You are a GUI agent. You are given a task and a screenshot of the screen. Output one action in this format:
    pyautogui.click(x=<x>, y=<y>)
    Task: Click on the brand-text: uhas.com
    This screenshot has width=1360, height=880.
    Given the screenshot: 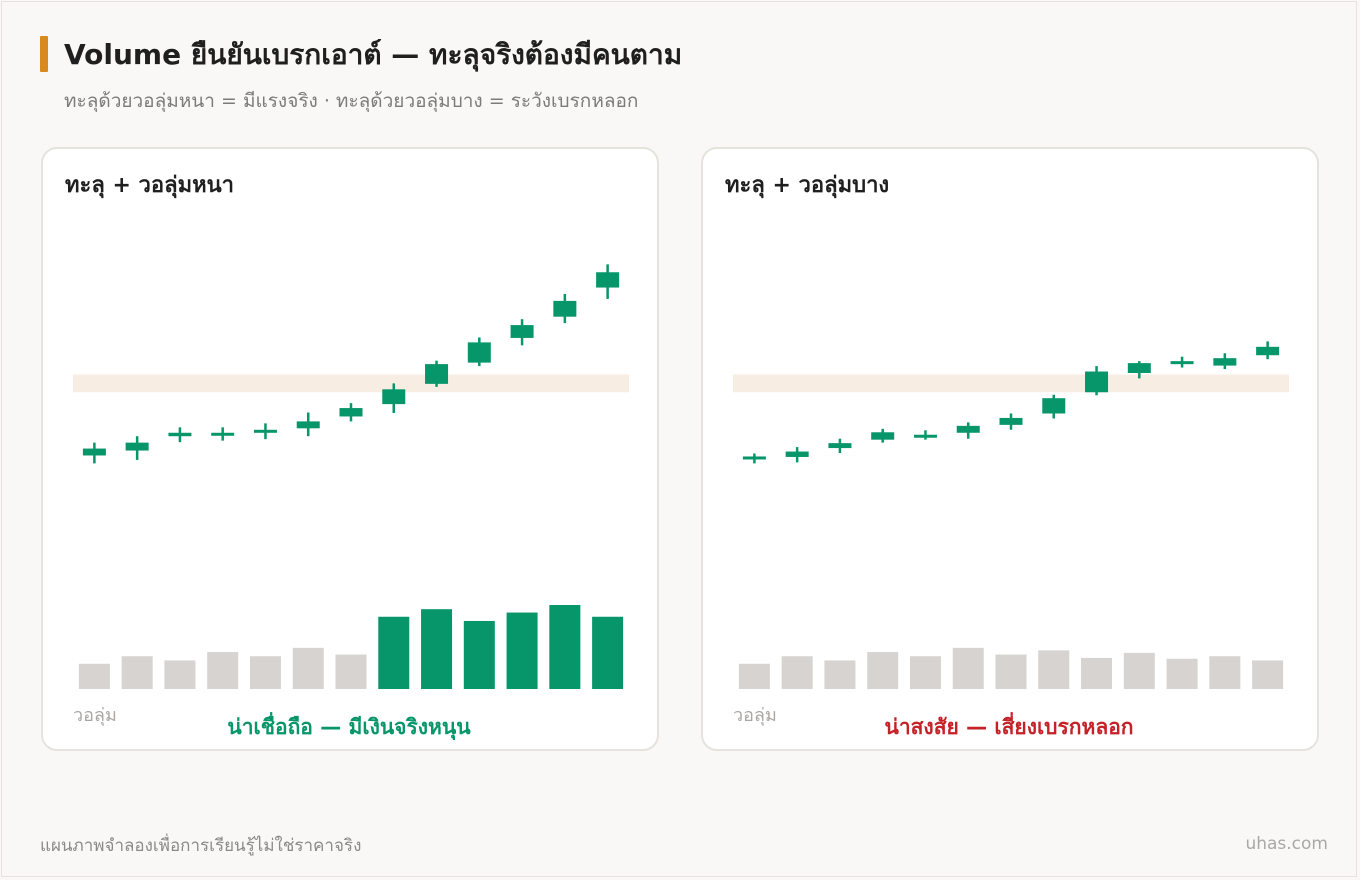 What is the action you would take?
    pyautogui.click(x=1286, y=844)
    